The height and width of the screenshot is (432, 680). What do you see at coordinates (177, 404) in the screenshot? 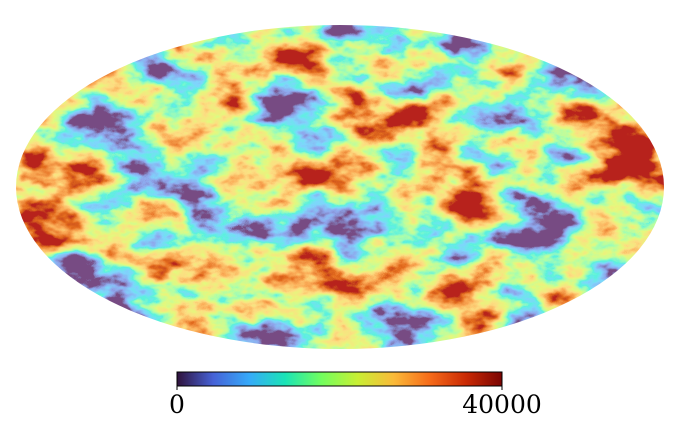
I see `colorbar-tick-label: 0` at bounding box center [177, 404].